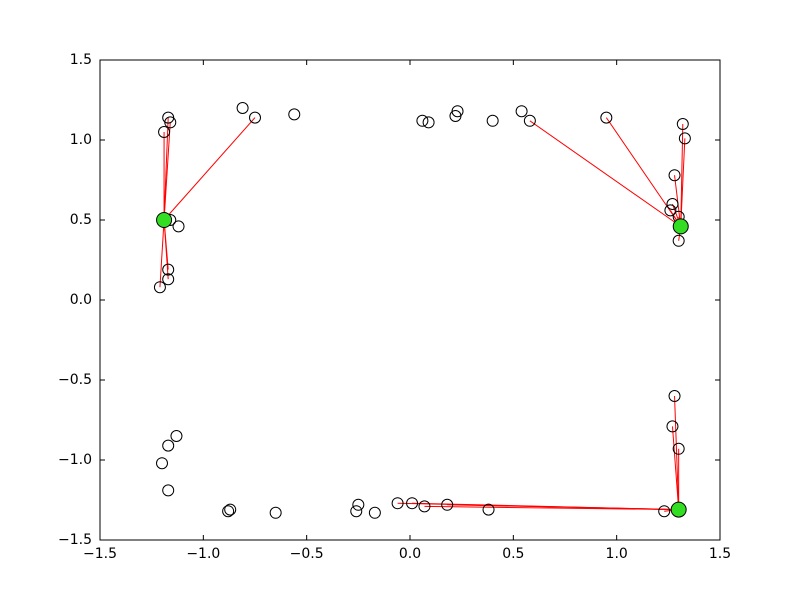 The image size is (800, 600). What do you see at coordinates (75, 380) in the screenshot?
I see `y-tick-label: −0.5` at bounding box center [75, 380].